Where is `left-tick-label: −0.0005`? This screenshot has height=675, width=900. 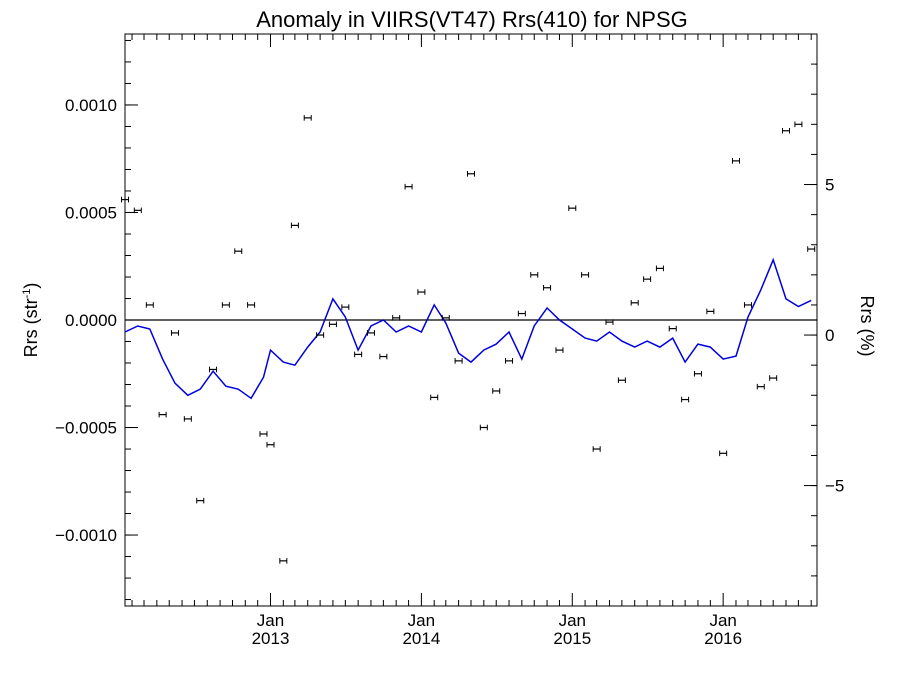 left-tick-label: −0.0005 is located at coordinates (86, 428).